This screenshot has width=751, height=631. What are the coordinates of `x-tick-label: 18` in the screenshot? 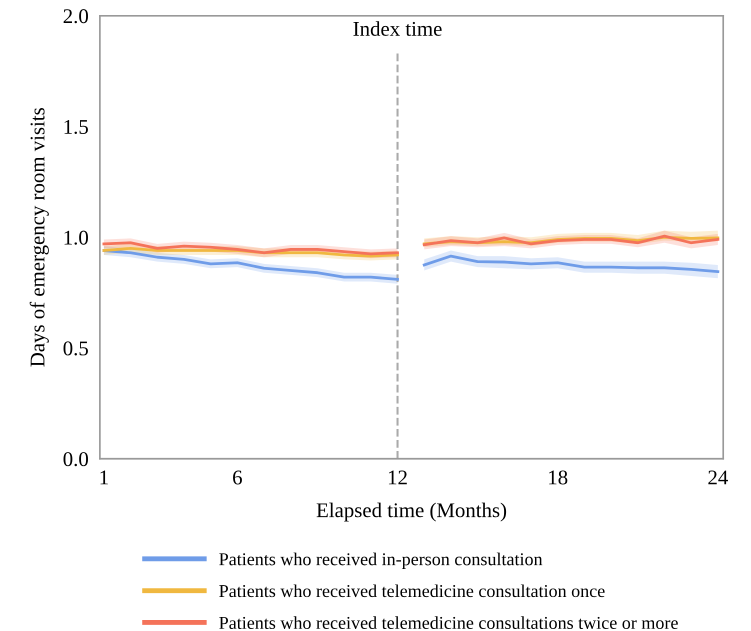 It's located at (558, 477).